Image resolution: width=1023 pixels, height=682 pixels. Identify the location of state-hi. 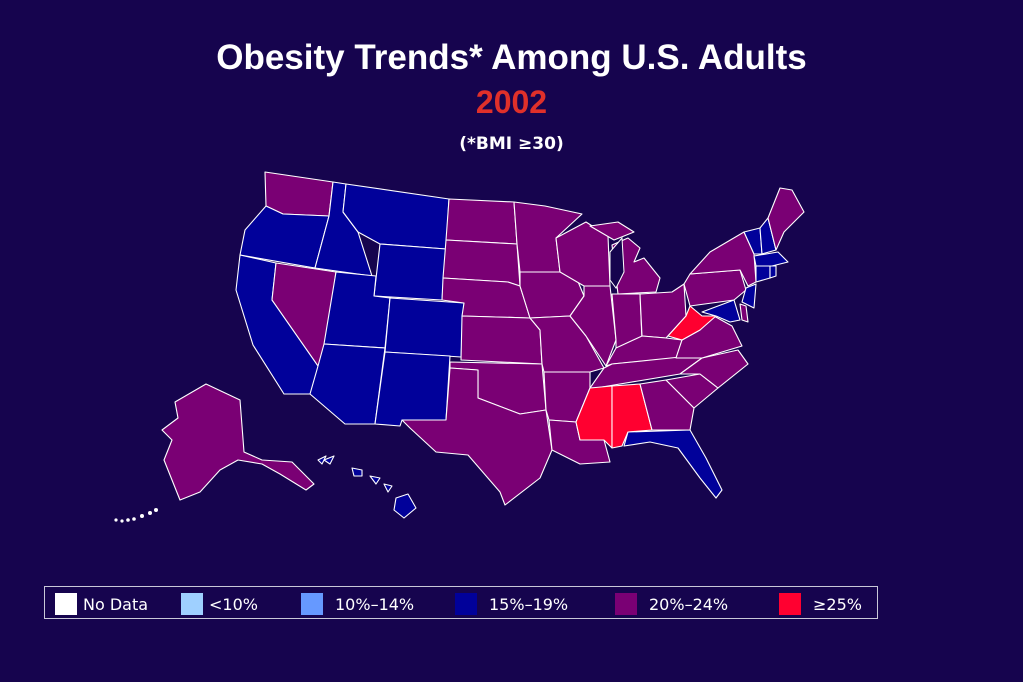
(405, 506).